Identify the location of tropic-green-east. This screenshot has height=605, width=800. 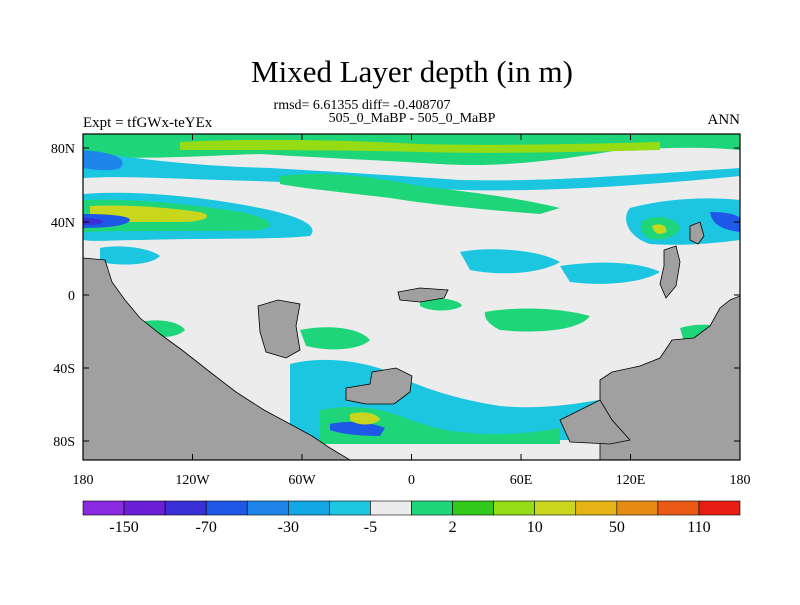
(537, 320).